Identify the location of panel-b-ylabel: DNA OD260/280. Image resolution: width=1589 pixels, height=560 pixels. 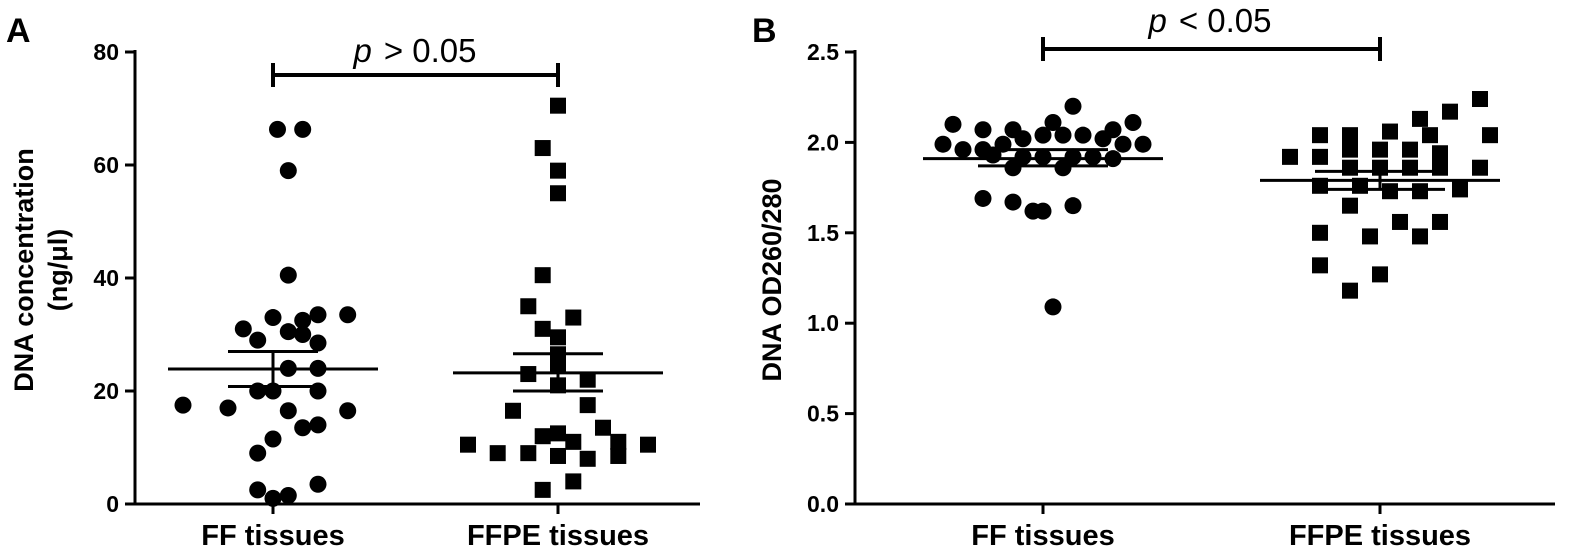
(772, 279).